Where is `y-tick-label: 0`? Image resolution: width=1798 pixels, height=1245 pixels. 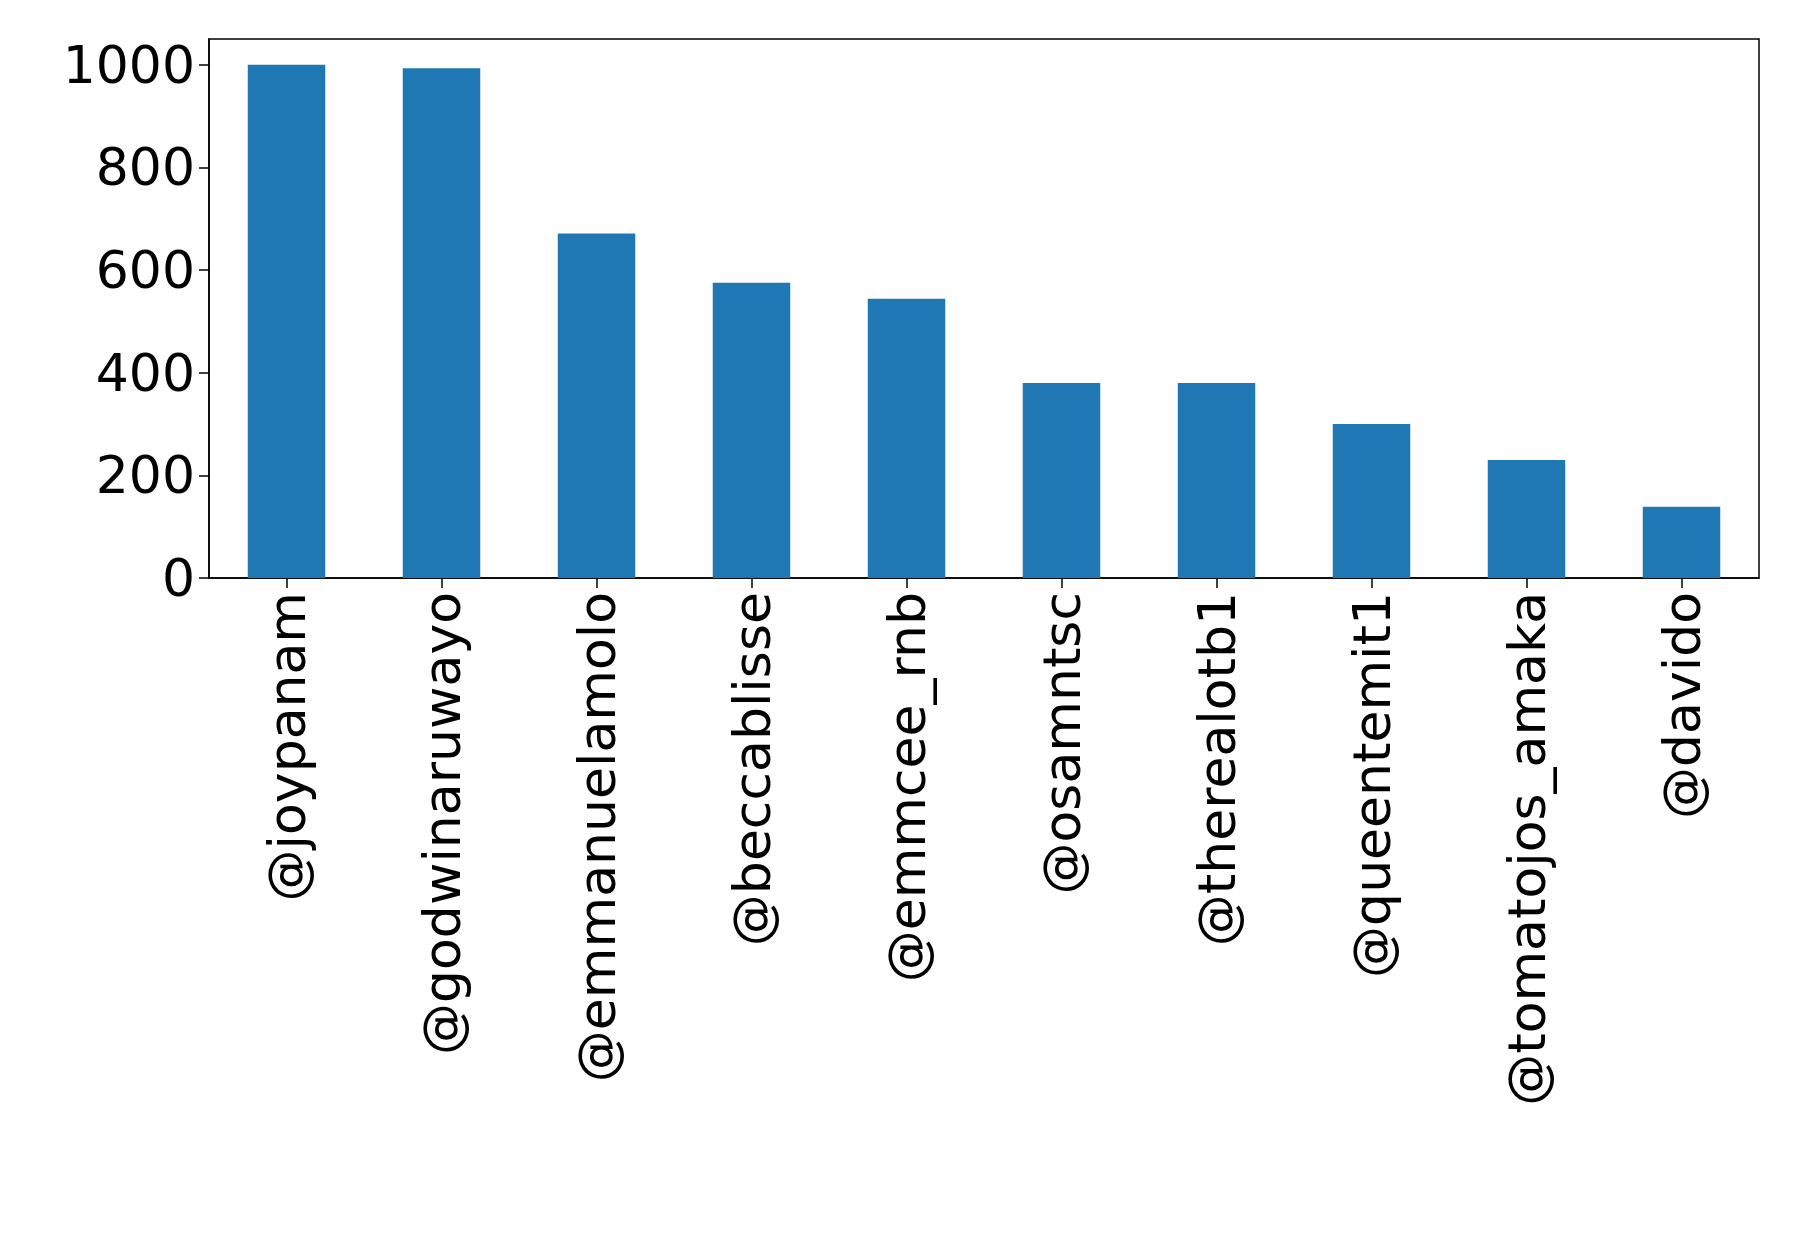 y-tick-label: 0 is located at coordinates (178, 578).